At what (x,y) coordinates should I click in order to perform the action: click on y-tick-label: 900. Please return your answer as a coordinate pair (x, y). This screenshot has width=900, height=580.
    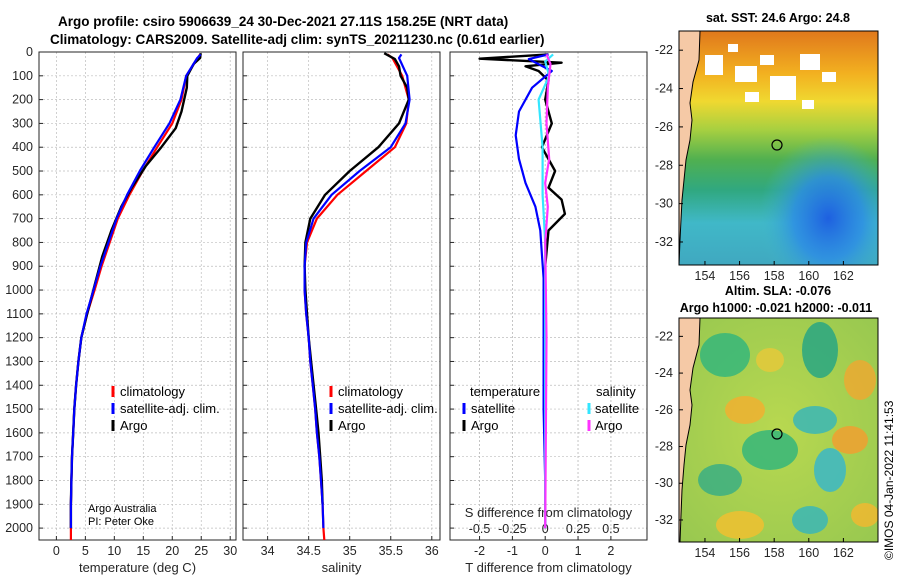
    Looking at the image, I should click on (22, 266).